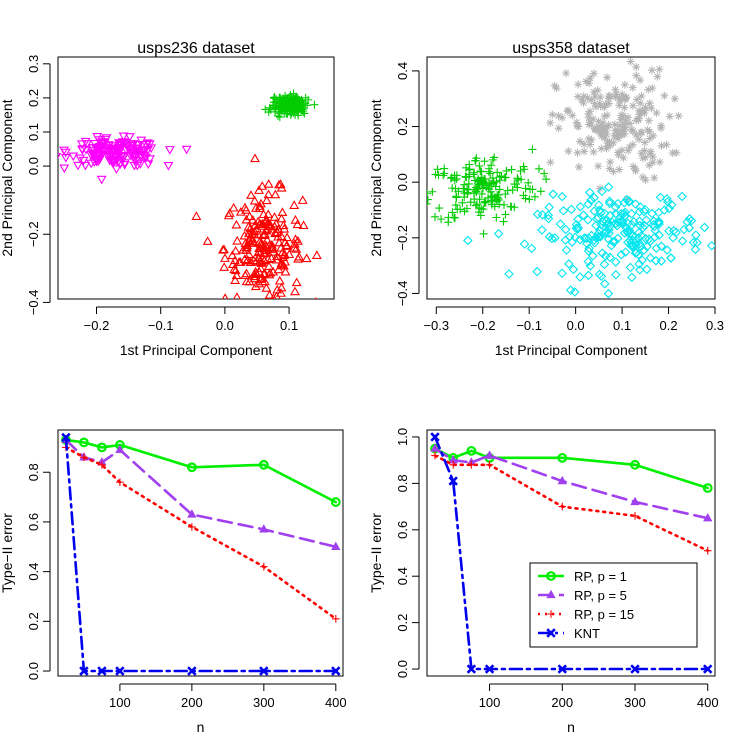  Describe the element at coordinates (33, 572) in the screenshot. I see `y-tick-label: 0.4` at that location.